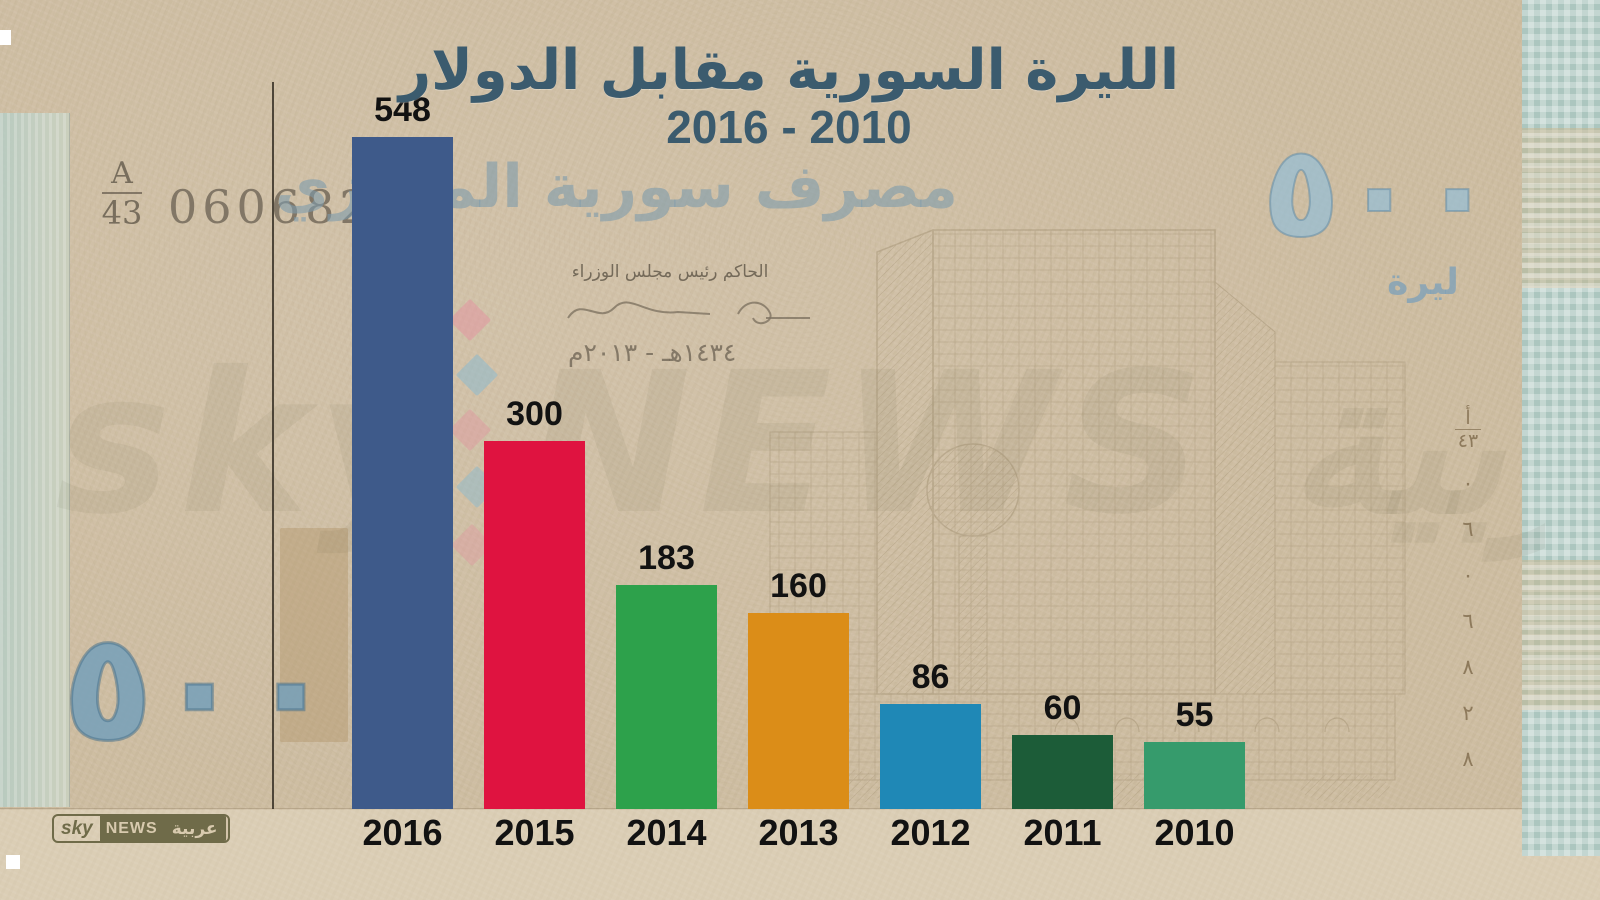 This screenshot has width=1600, height=900. Describe the element at coordinates (402, 832) in the screenshot. I see `year-label-2016: 2016` at that location.